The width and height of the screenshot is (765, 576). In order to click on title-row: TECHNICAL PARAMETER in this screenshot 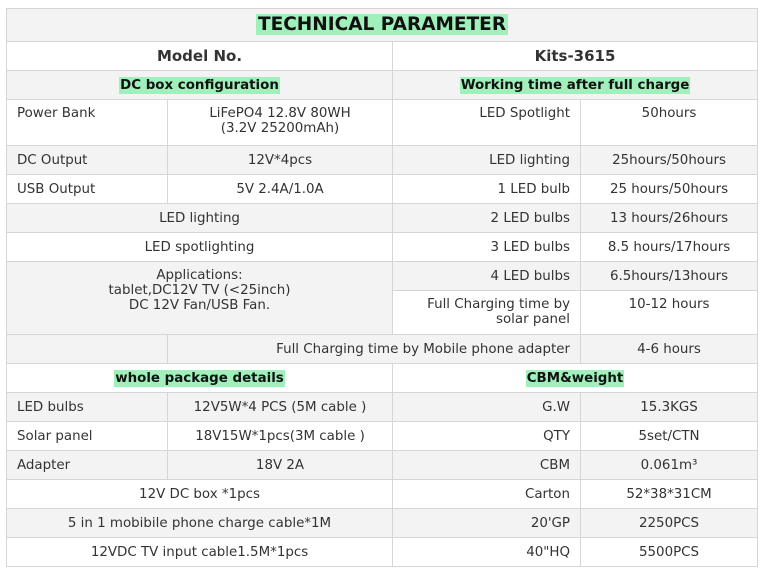, I will do `click(382, 25)`.